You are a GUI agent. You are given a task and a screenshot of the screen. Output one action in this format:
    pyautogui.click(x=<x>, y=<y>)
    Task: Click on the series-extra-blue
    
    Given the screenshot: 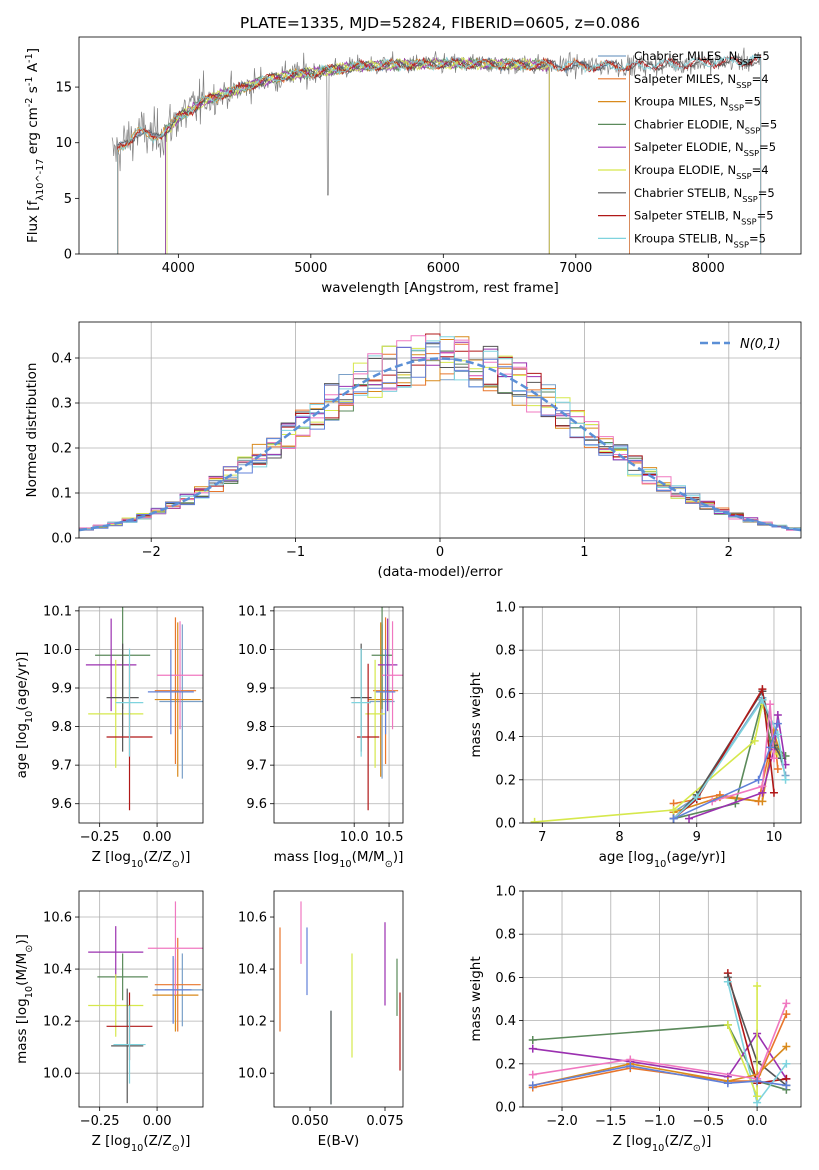 What is the action you would take?
    pyautogui.click(x=725, y=771)
    